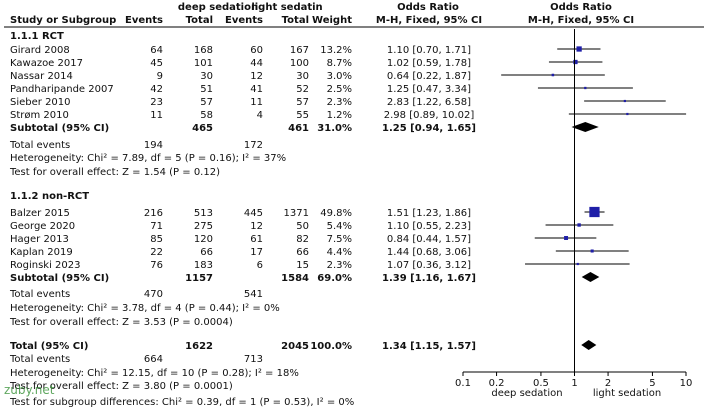 This screenshot has width=708, height=410. Describe the element at coordinates (429, 252) in the screenshot. I see `study-or-ci: 1.44 [0.68, 3.06]` at that location.